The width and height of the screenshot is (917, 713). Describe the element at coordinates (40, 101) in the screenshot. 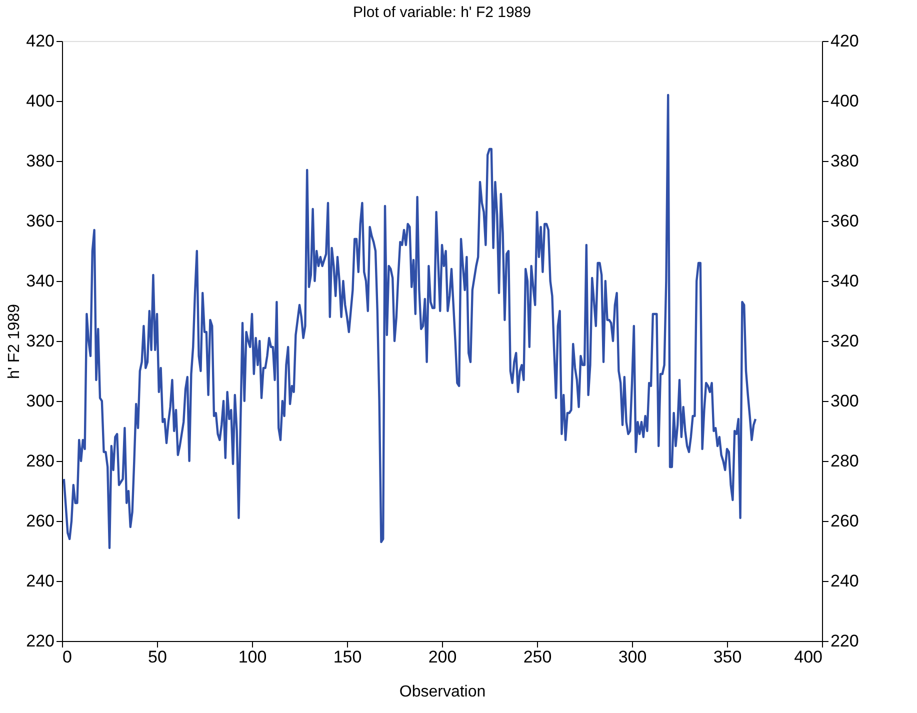

I see `y-tick-label: 400` at that location.